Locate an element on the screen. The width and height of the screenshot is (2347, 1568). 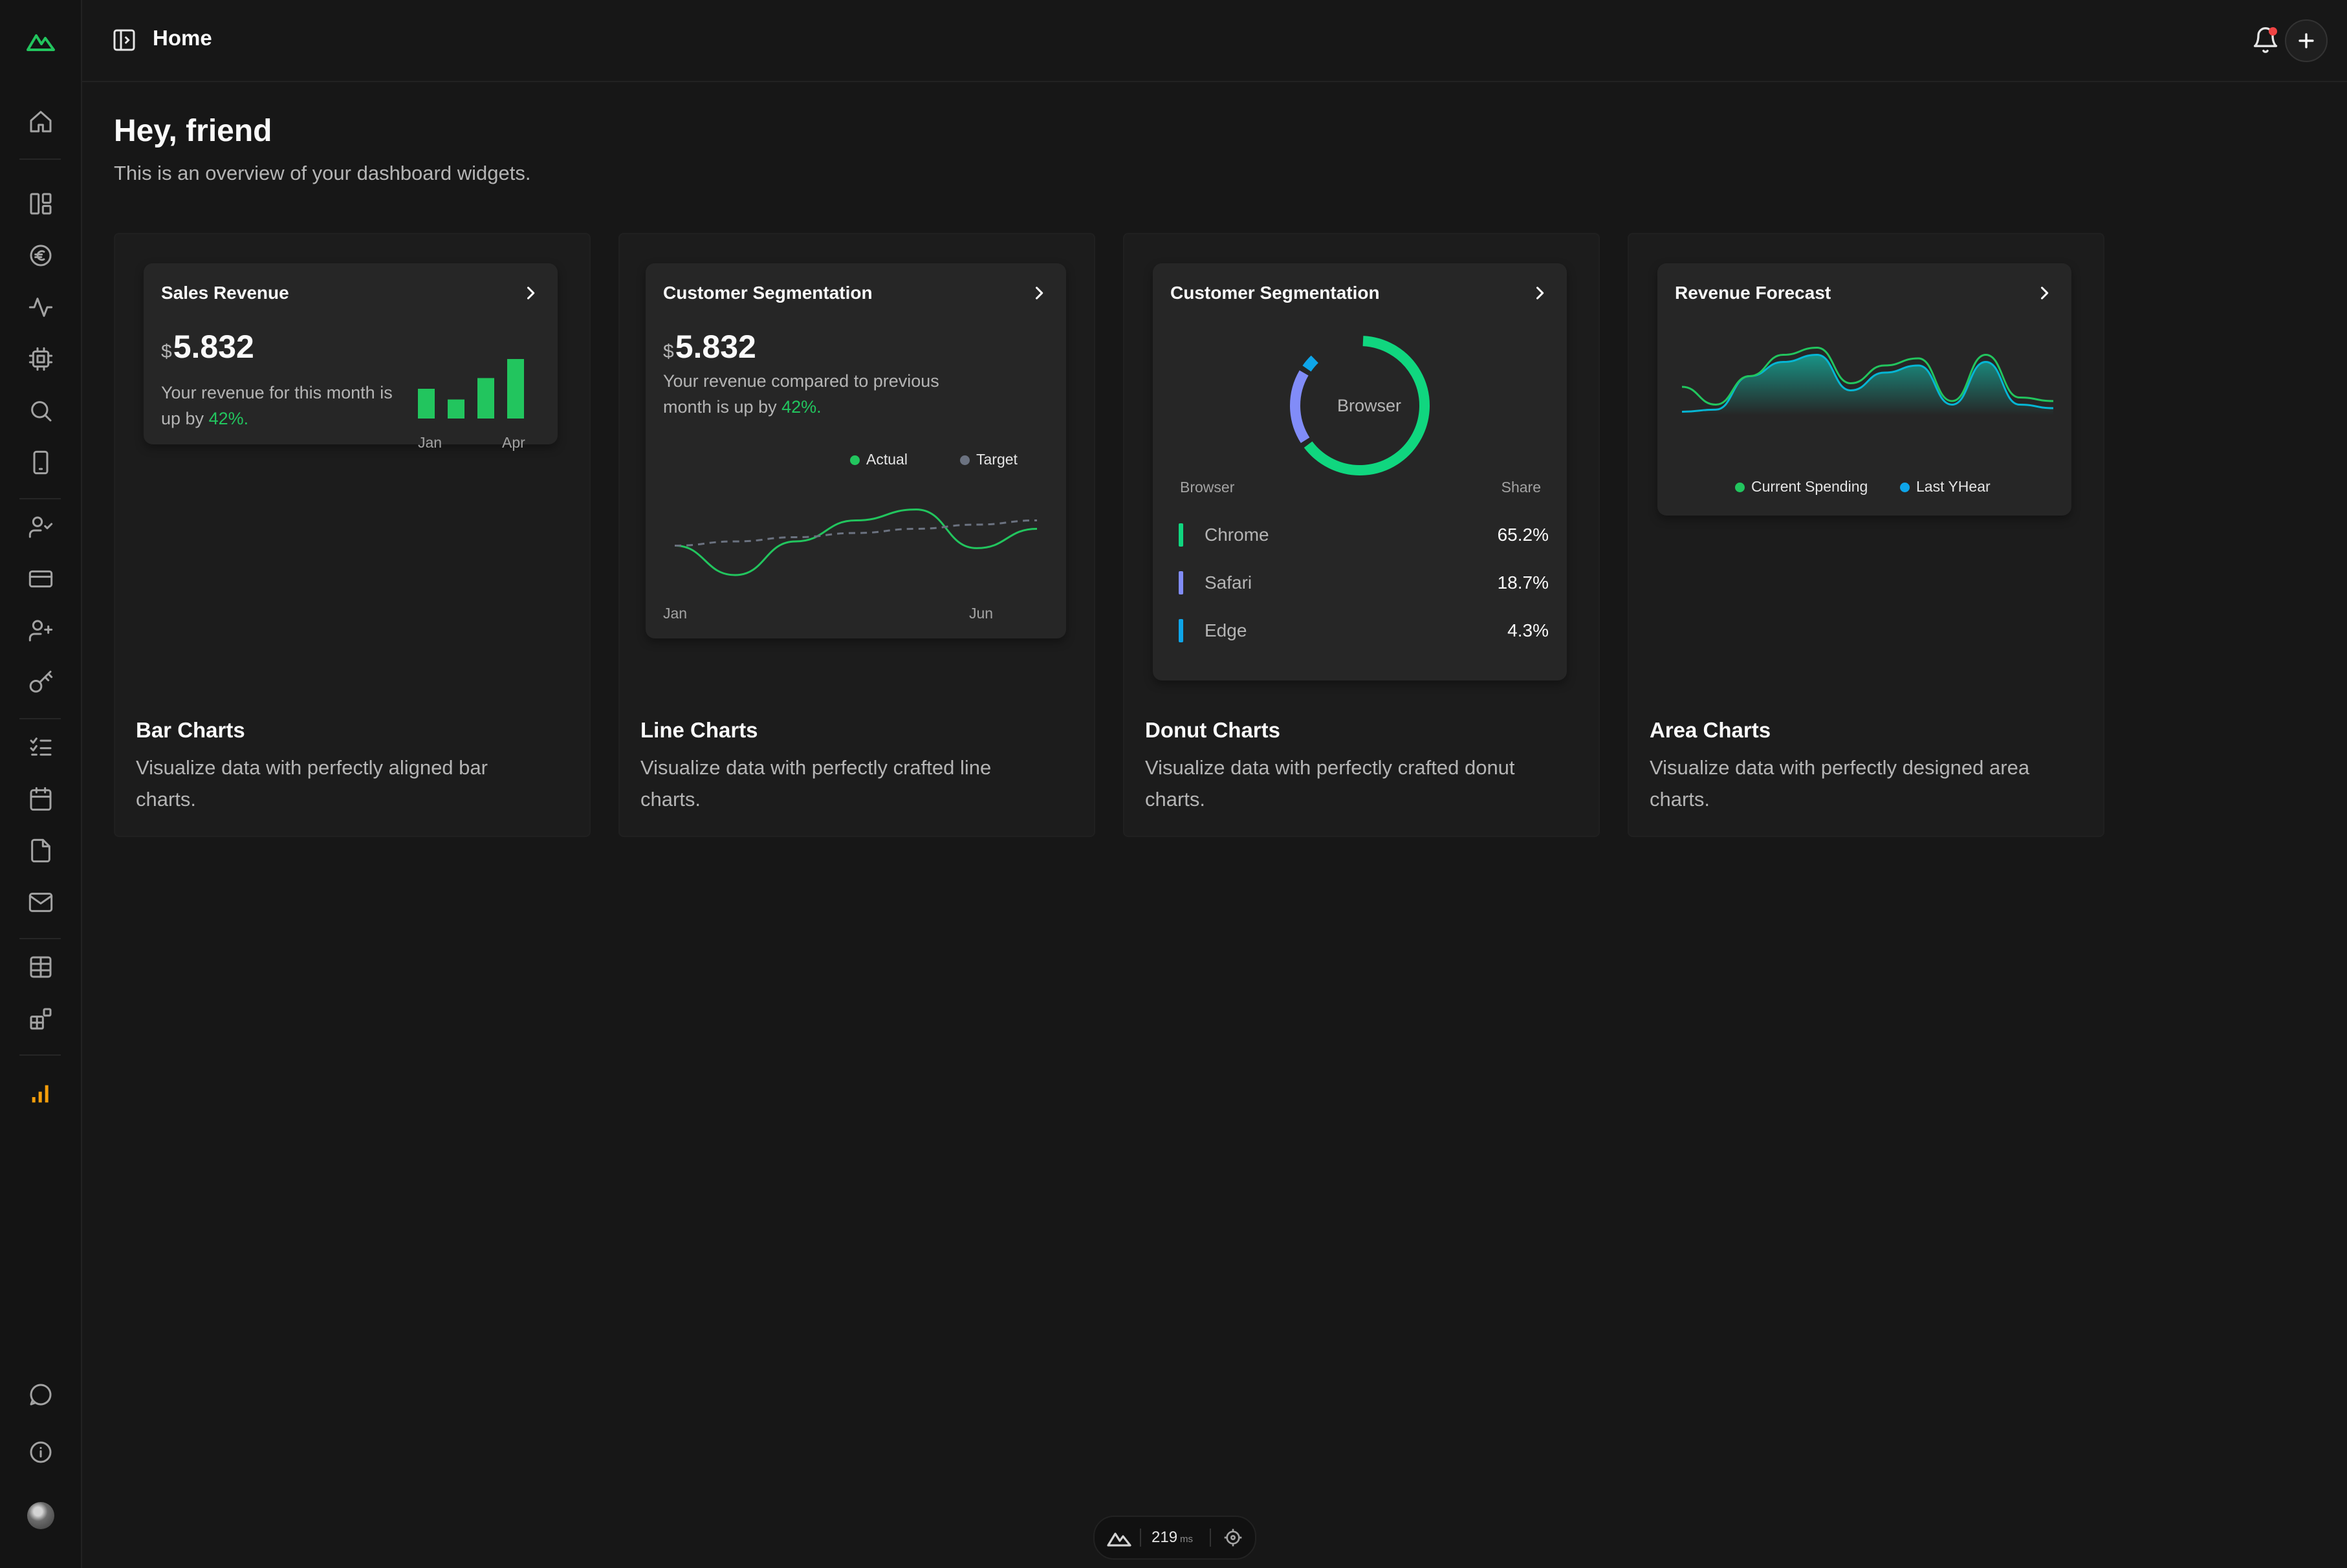
legend-current-spending: Current Spending is located at coordinates (1801, 486).